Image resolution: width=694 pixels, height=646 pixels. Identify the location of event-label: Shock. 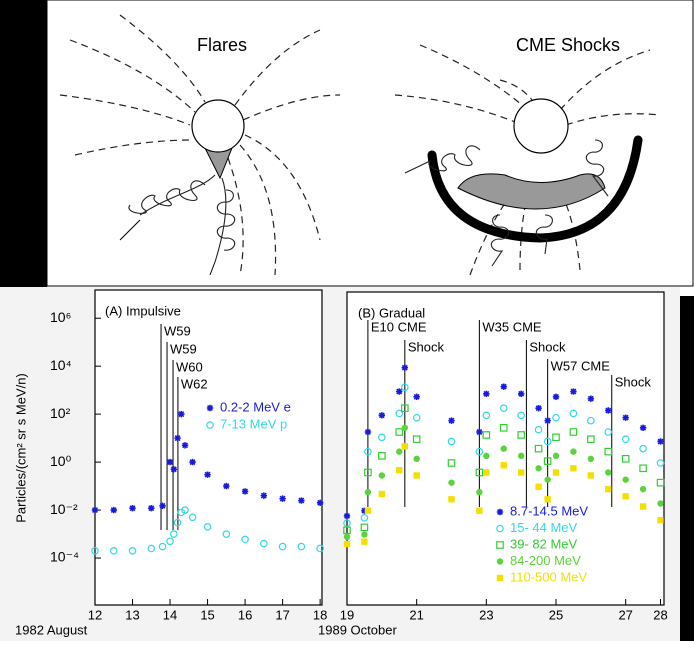
(547, 346).